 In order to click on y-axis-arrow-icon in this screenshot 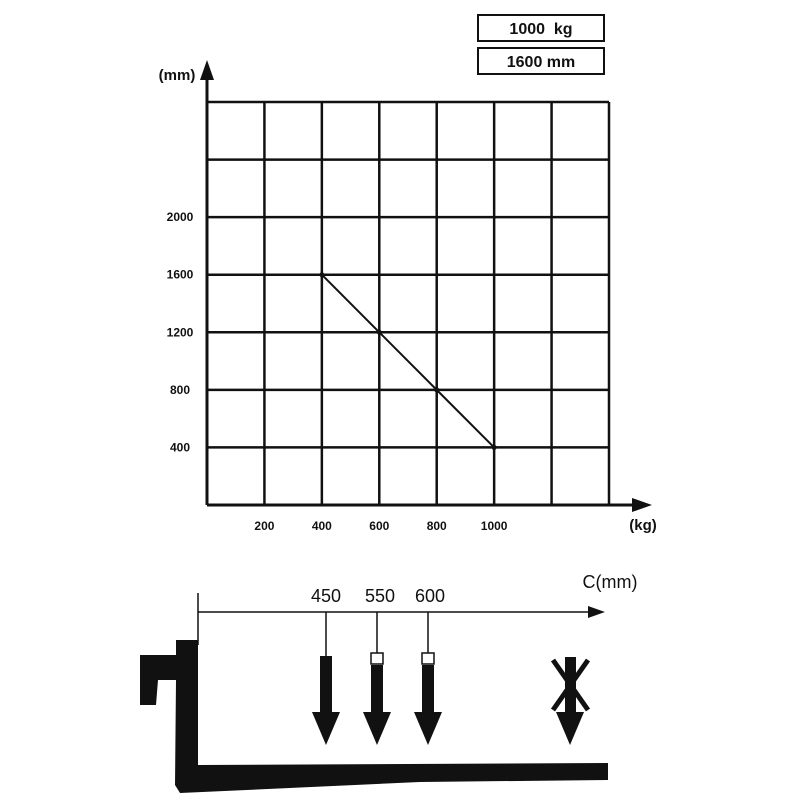, I will do `click(207, 70)`.